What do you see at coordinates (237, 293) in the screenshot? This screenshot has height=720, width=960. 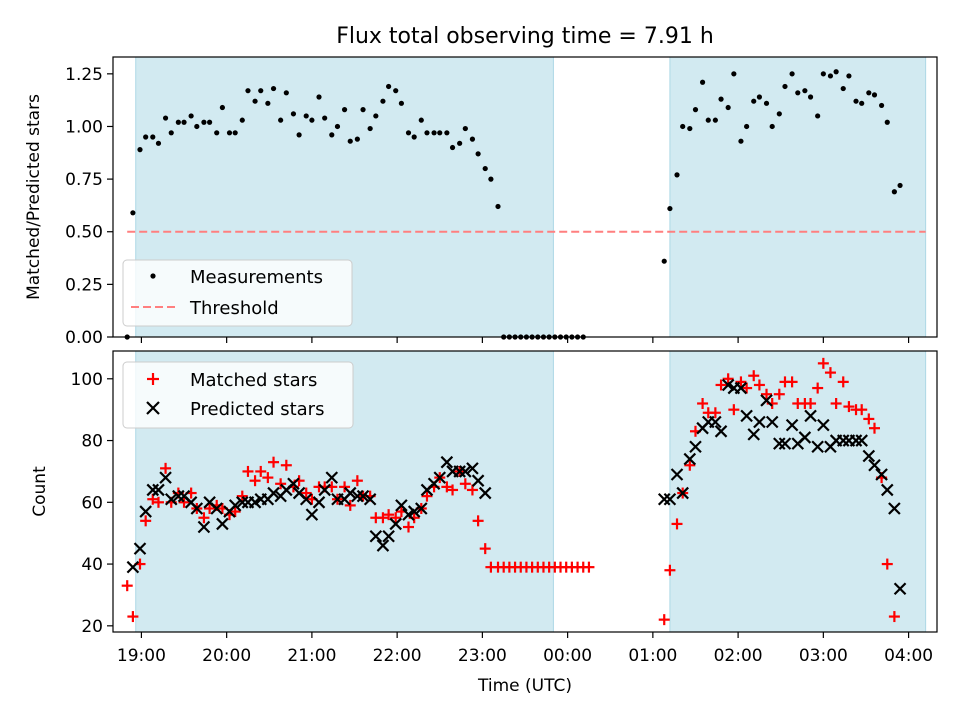 I see `ratio-legend-box` at bounding box center [237, 293].